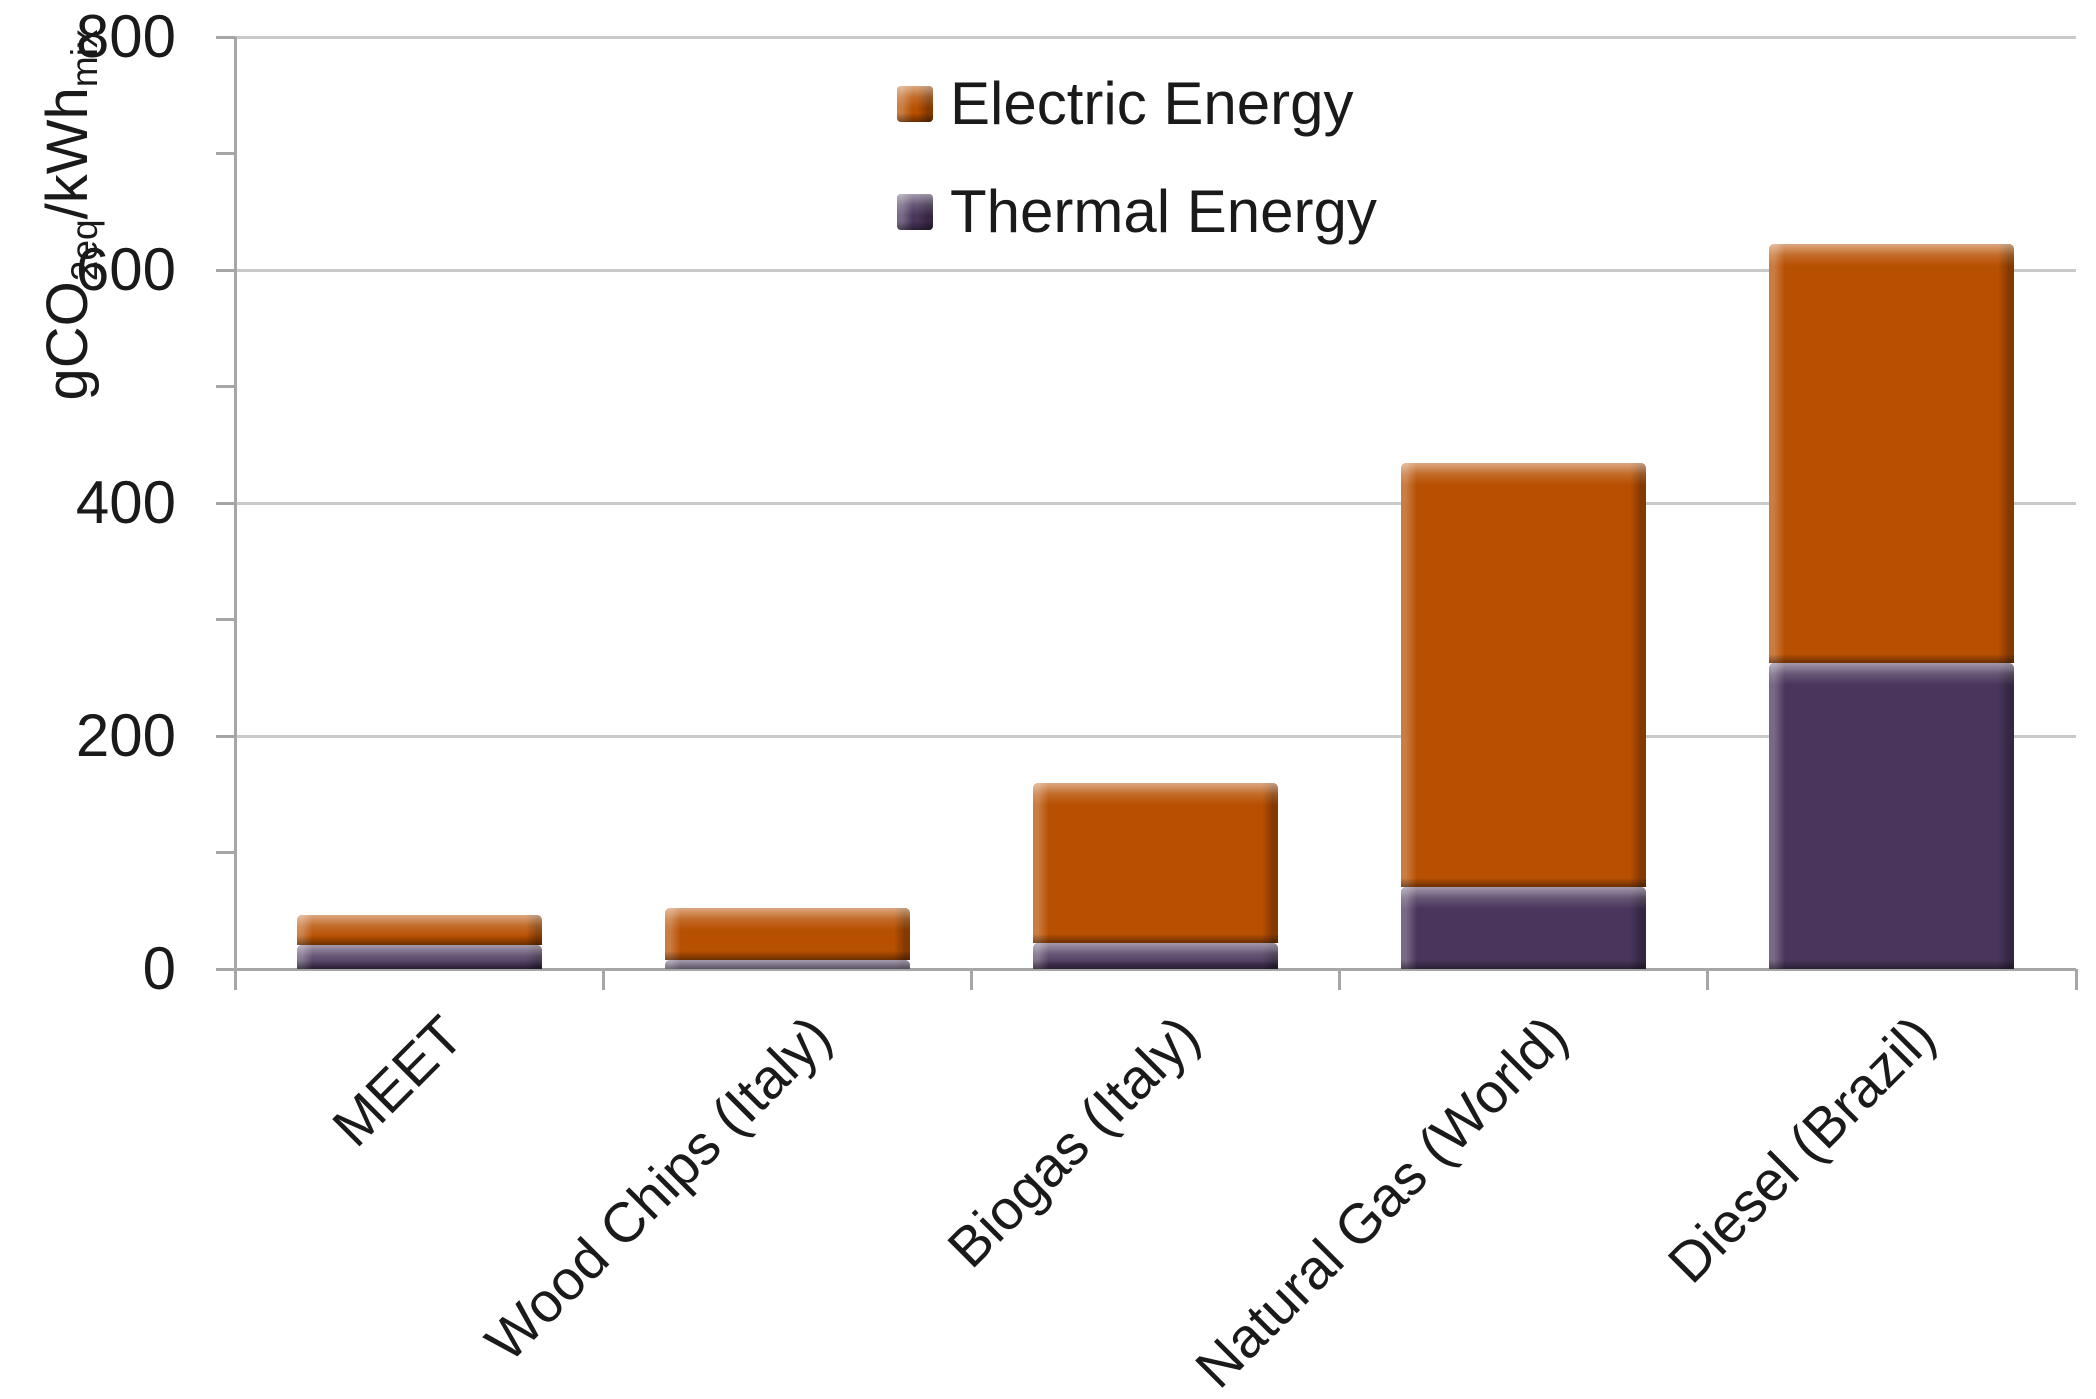 The height and width of the screenshot is (1399, 2096). What do you see at coordinates (1163, 211) in the screenshot?
I see `legend-label: Thermal Energy` at bounding box center [1163, 211].